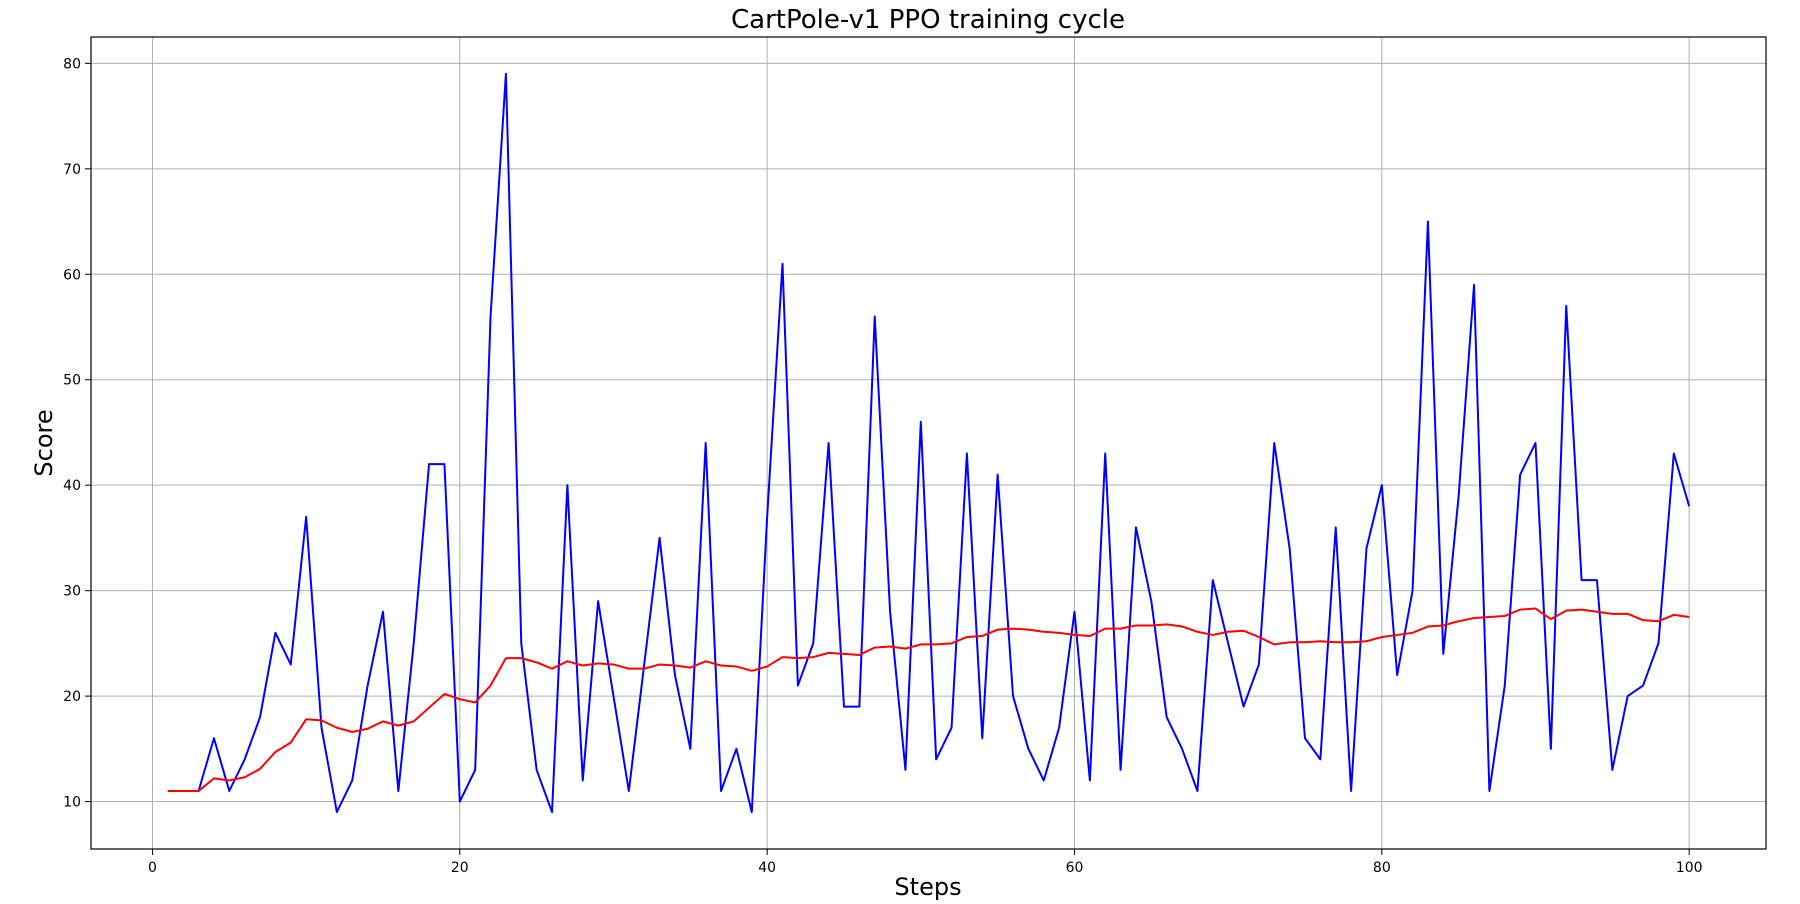 The width and height of the screenshot is (1800, 904). I want to click on y-tick-label: 50, so click(72, 381).